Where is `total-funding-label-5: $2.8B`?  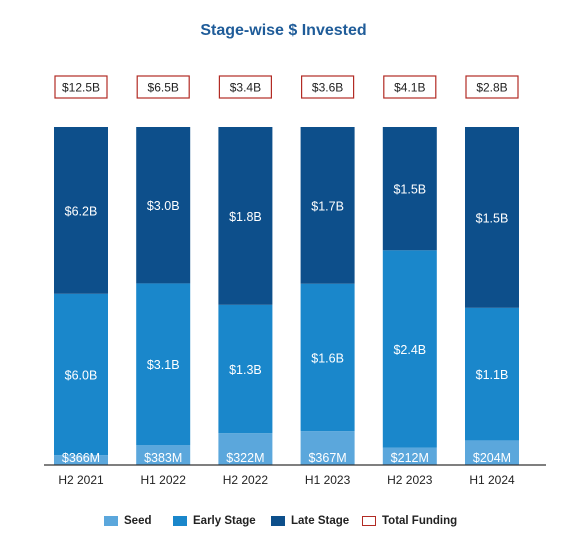 total-funding-label-5: $2.8B is located at coordinates (491, 88).